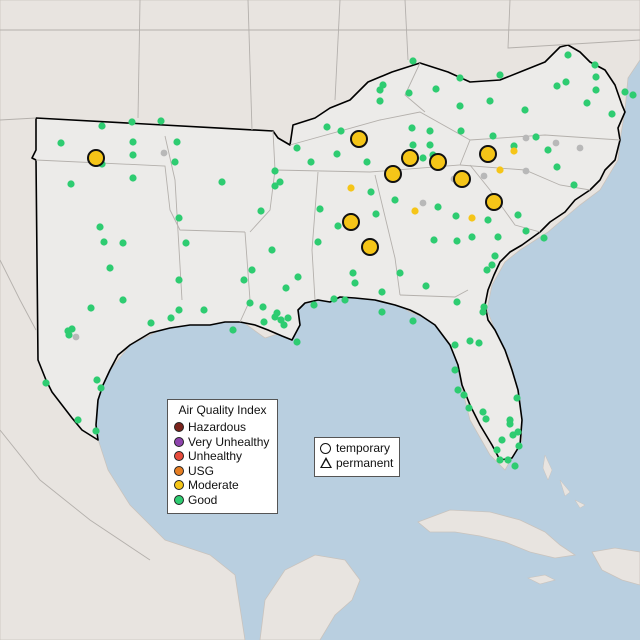 The width and height of the screenshot is (640, 640). I want to click on legend-item-good: Good, so click(222, 500).